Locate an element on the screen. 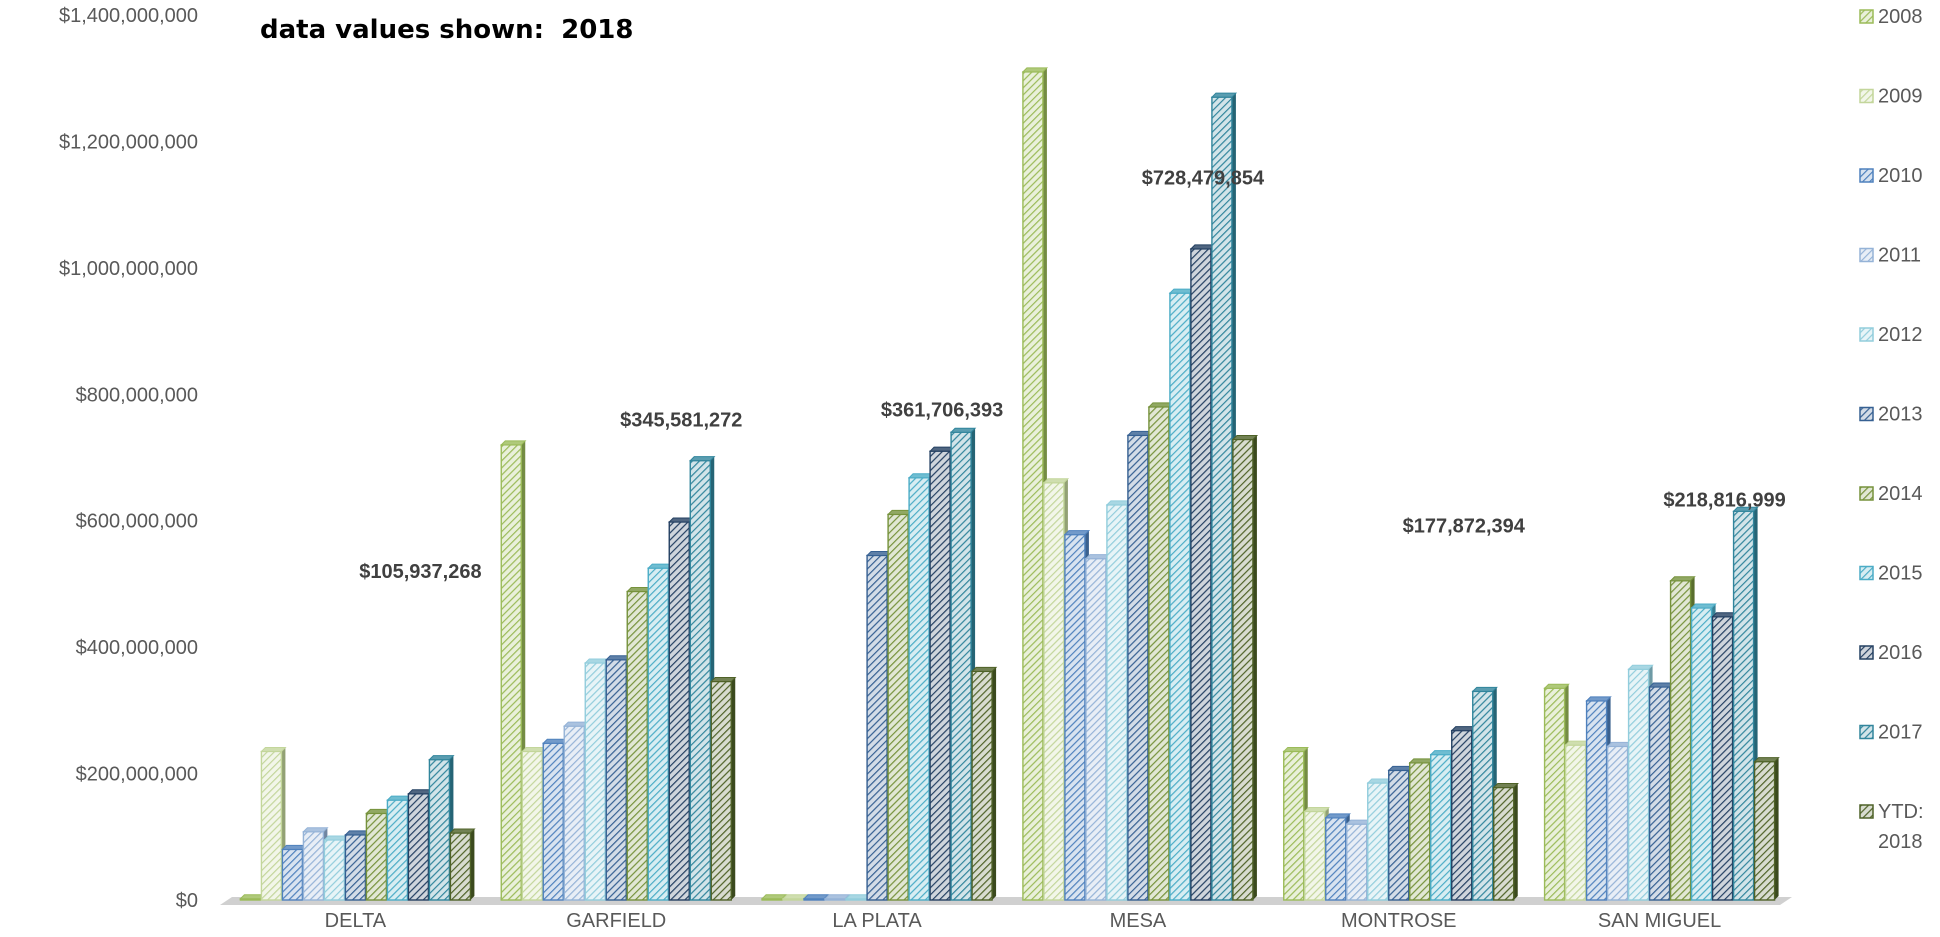 The image size is (1940, 937). legend-item: 2015 is located at coordinates (1891, 574).